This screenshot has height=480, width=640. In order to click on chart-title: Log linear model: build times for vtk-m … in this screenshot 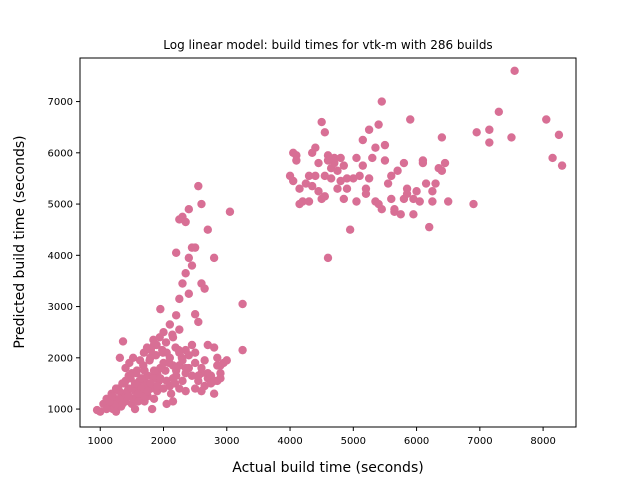, I will do `click(327, 45)`.